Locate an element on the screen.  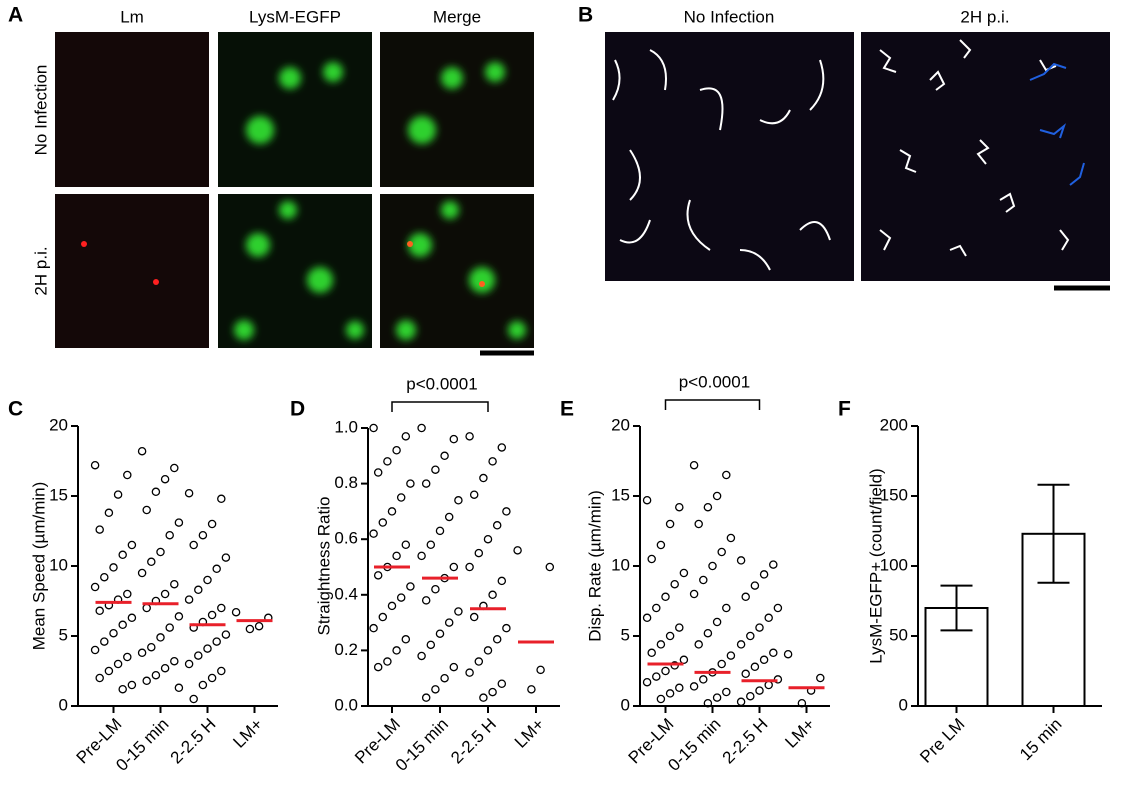
x-tick-label: 15 min is located at coordinates (1041, 740).